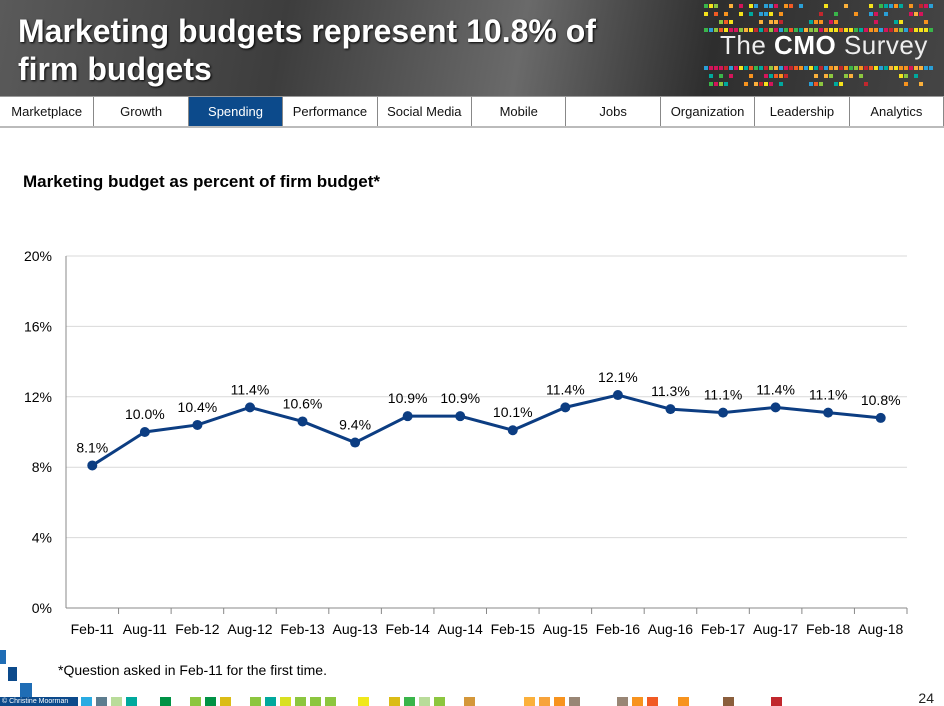  What do you see at coordinates (897, 111) in the screenshot?
I see `tab-analytics: Analytics` at bounding box center [897, 111].